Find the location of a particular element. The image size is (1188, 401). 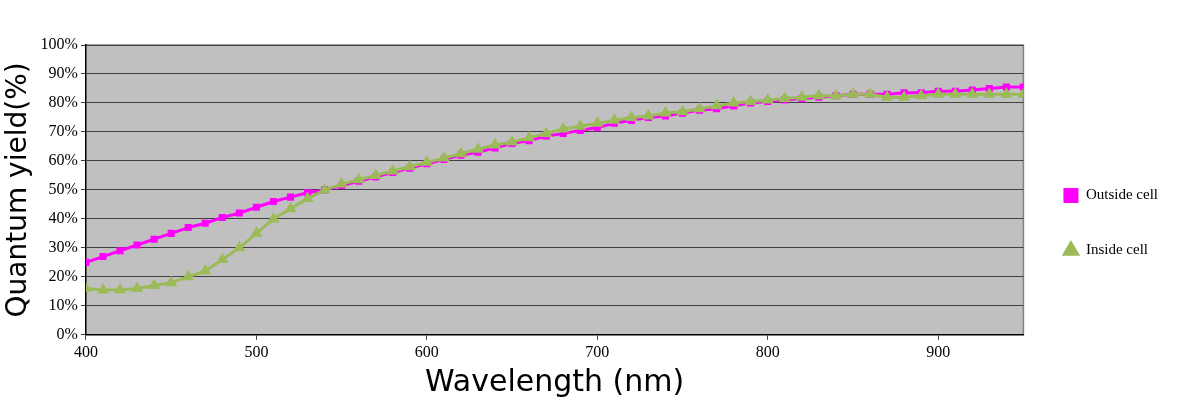

y-tick-label: 0% is located at coordinates (67, 333).